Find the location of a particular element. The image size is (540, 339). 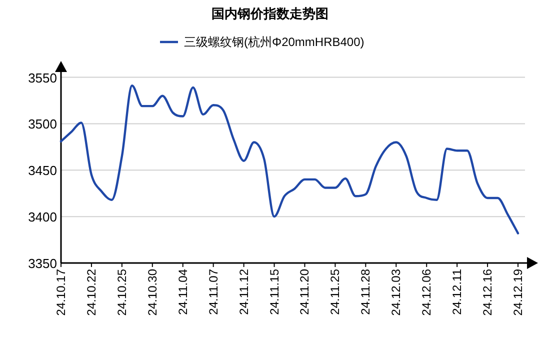

x-tick-label: 24.10.17 is located at coordinates (61, 292).